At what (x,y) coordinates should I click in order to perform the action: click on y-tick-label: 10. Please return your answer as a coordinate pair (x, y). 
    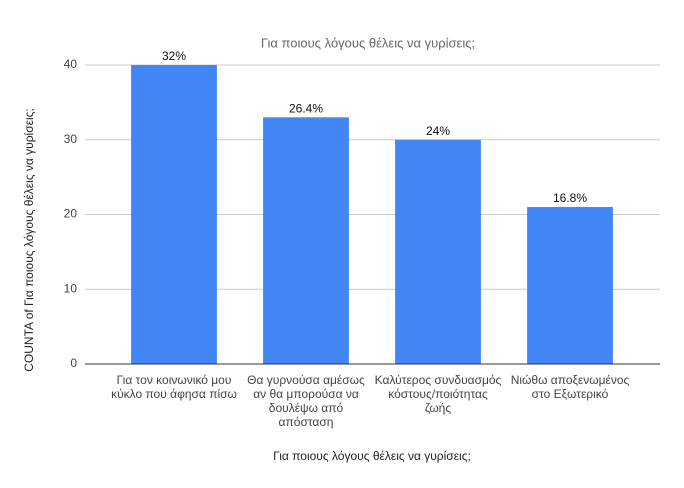
    Looking at the image, I should click on (71, 288).